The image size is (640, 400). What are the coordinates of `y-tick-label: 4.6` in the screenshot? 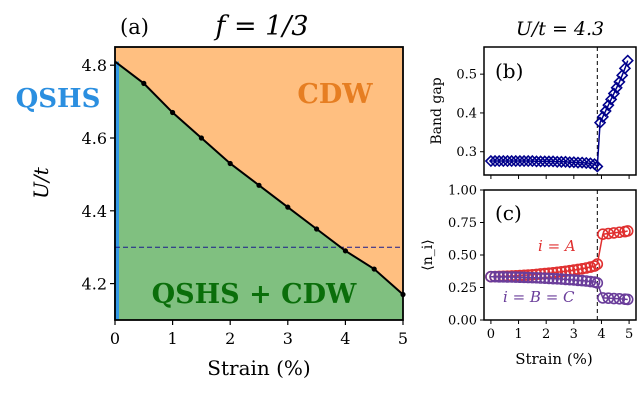 It's located at (94, 138).